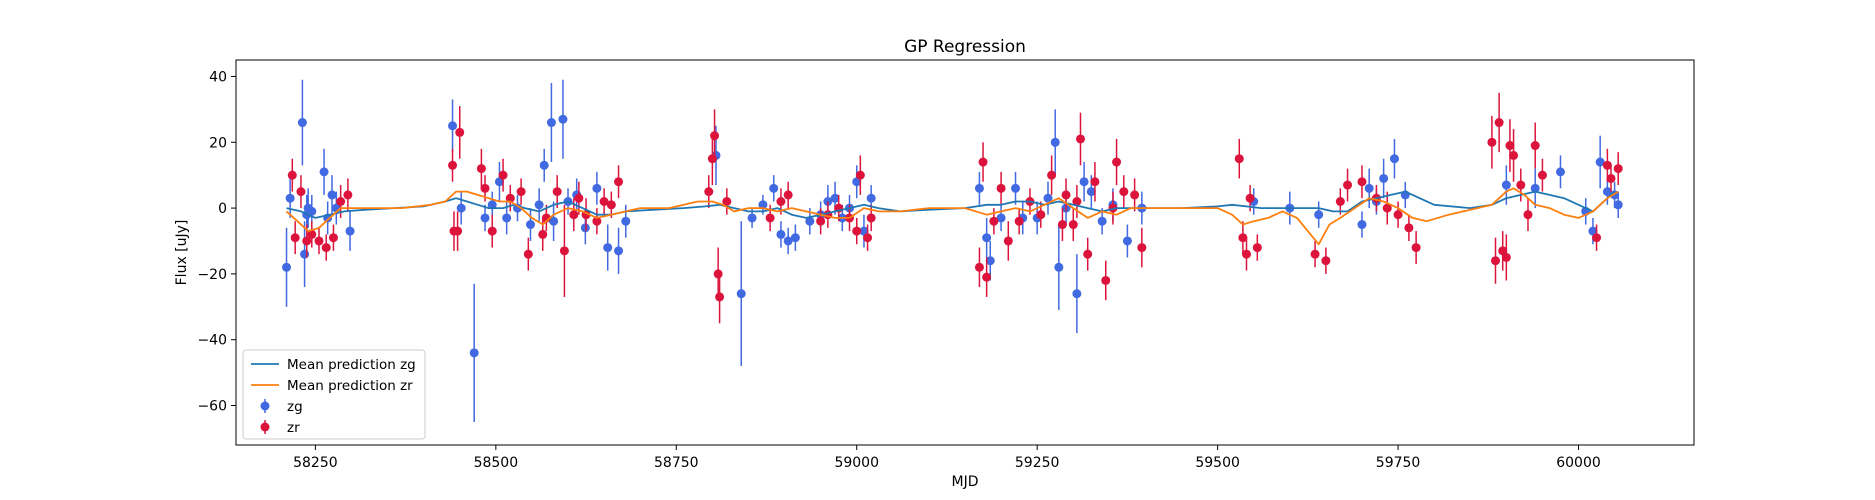 This screenshot has height=500, width=1875. I want to click on y-tick-label: −60, so click(212, 407).